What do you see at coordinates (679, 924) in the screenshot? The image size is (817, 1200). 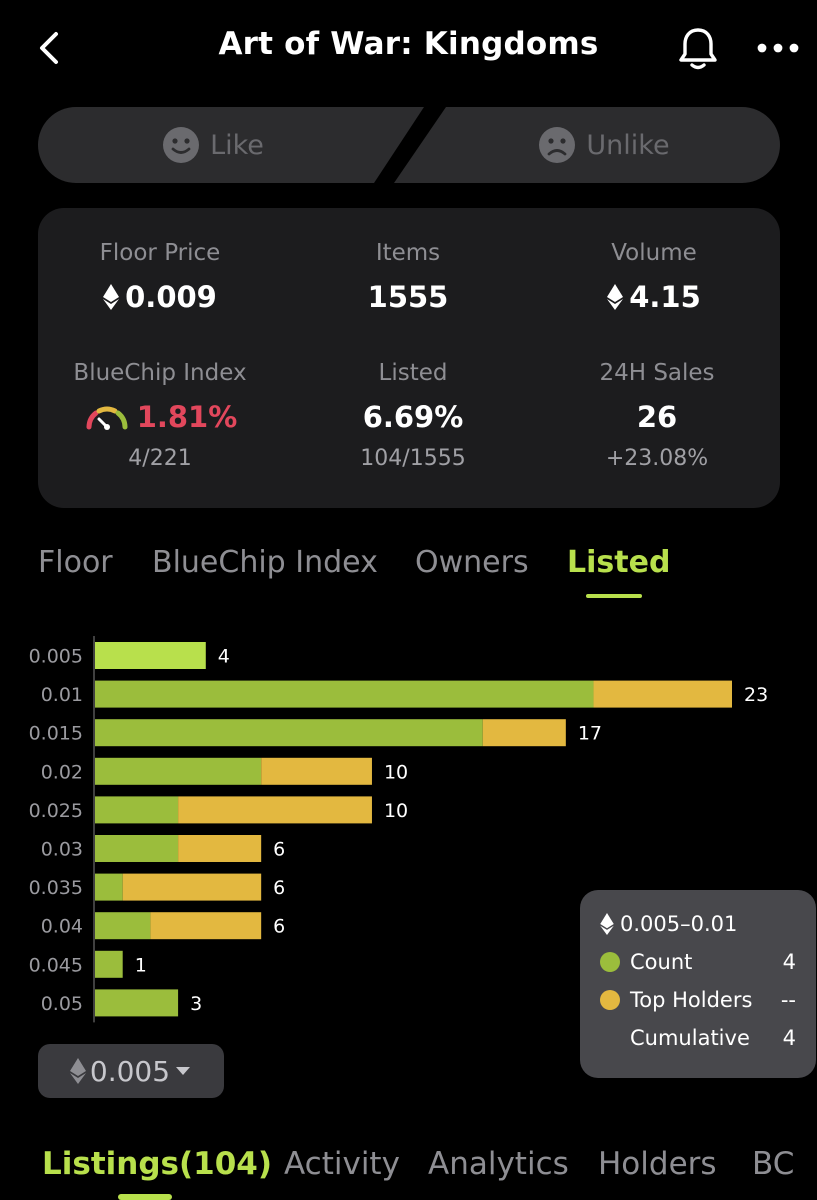 I see `tooltip-range: 0.005–0.01` at bounding box center [679, 924].